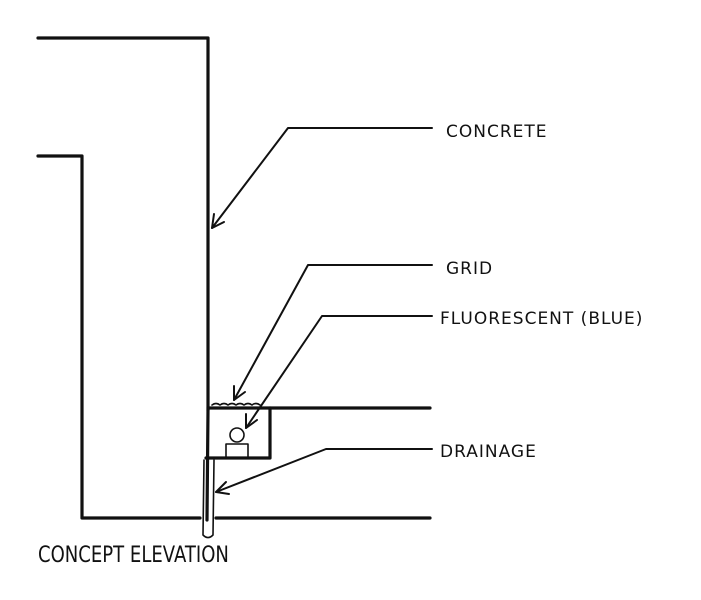  What do you see at coordinates (119, 337) in the screenshot?
I see `inner-wall-outline` at bounding box center [119, 337].